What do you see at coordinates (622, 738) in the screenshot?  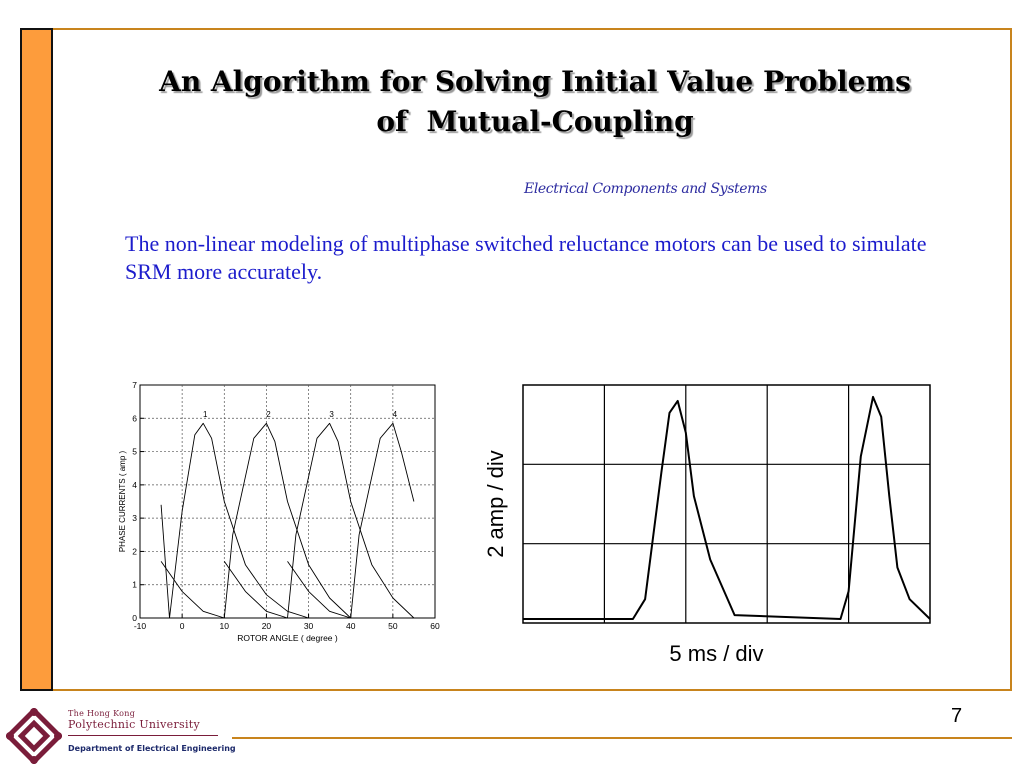 I see `footer-divider` at bounding box center [622, 738].